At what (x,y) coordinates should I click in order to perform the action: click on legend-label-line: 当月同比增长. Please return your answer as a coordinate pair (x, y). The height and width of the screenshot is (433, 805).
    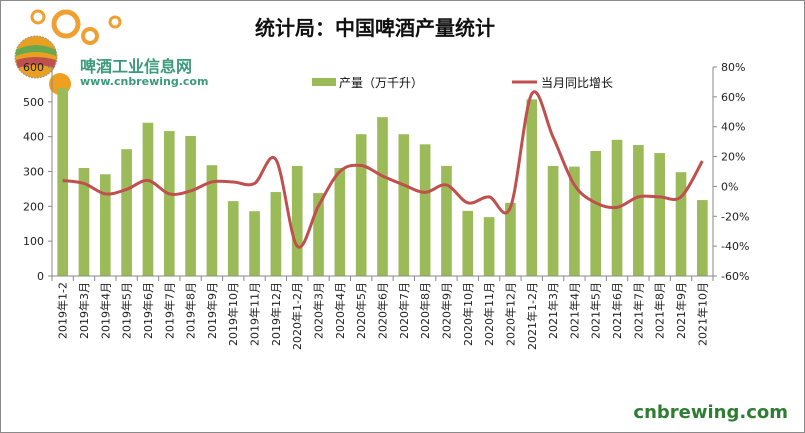
    Looking at the image, I should click on (577, 83).